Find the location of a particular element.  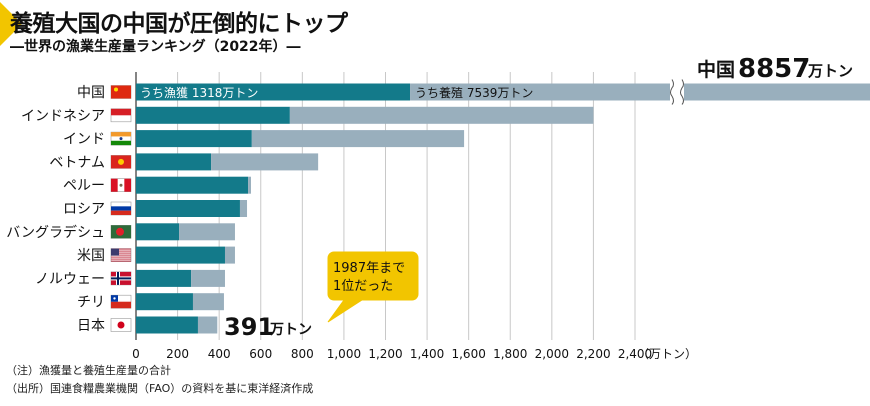

japan-total-unit: 万トン is located at coordinates (290, 330).